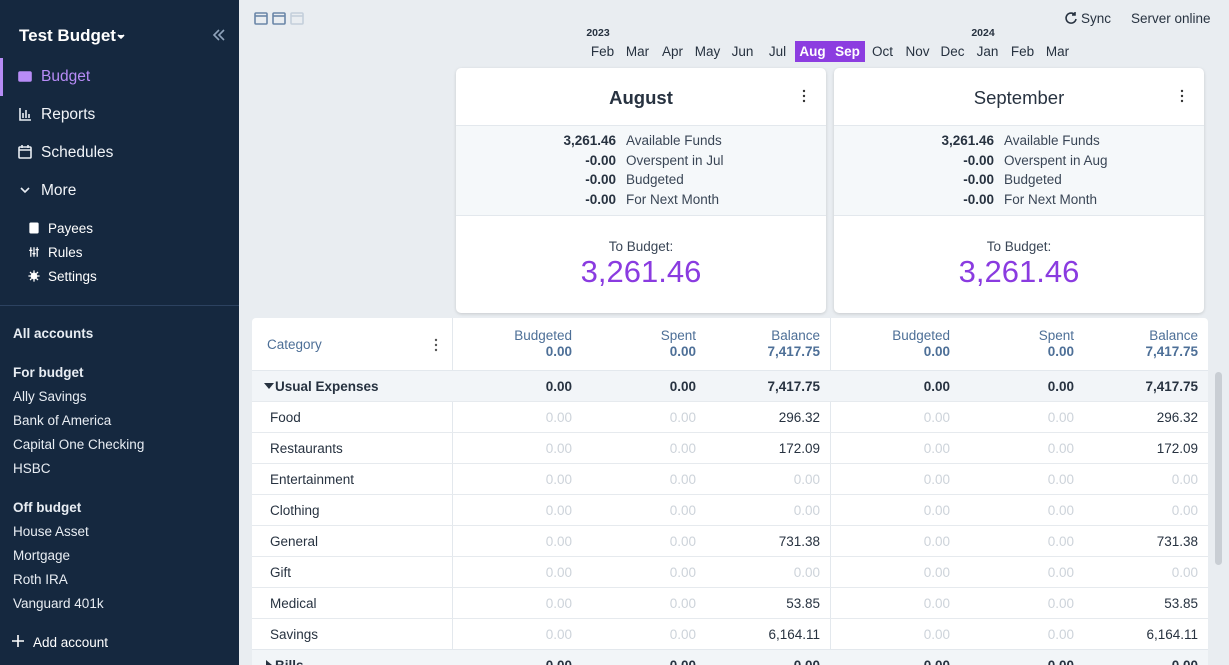 This screenshot has height=665, width=1229. Describe the element at coordinates (295, 510) in the screenshot. I see `category-name: Clothing` at that location.